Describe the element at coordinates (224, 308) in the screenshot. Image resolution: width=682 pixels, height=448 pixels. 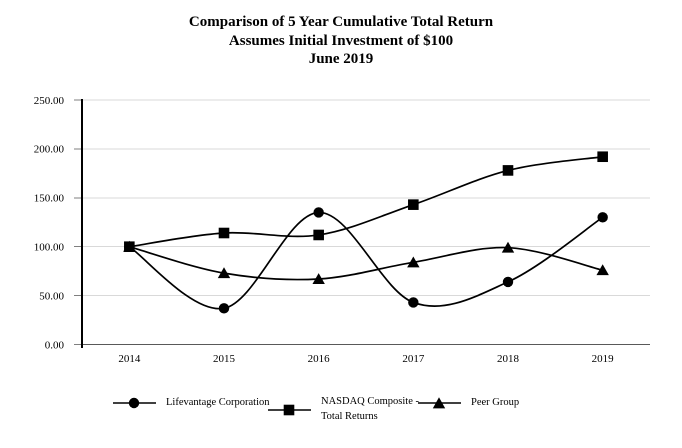
I see `marker-circle-2015` at that location.